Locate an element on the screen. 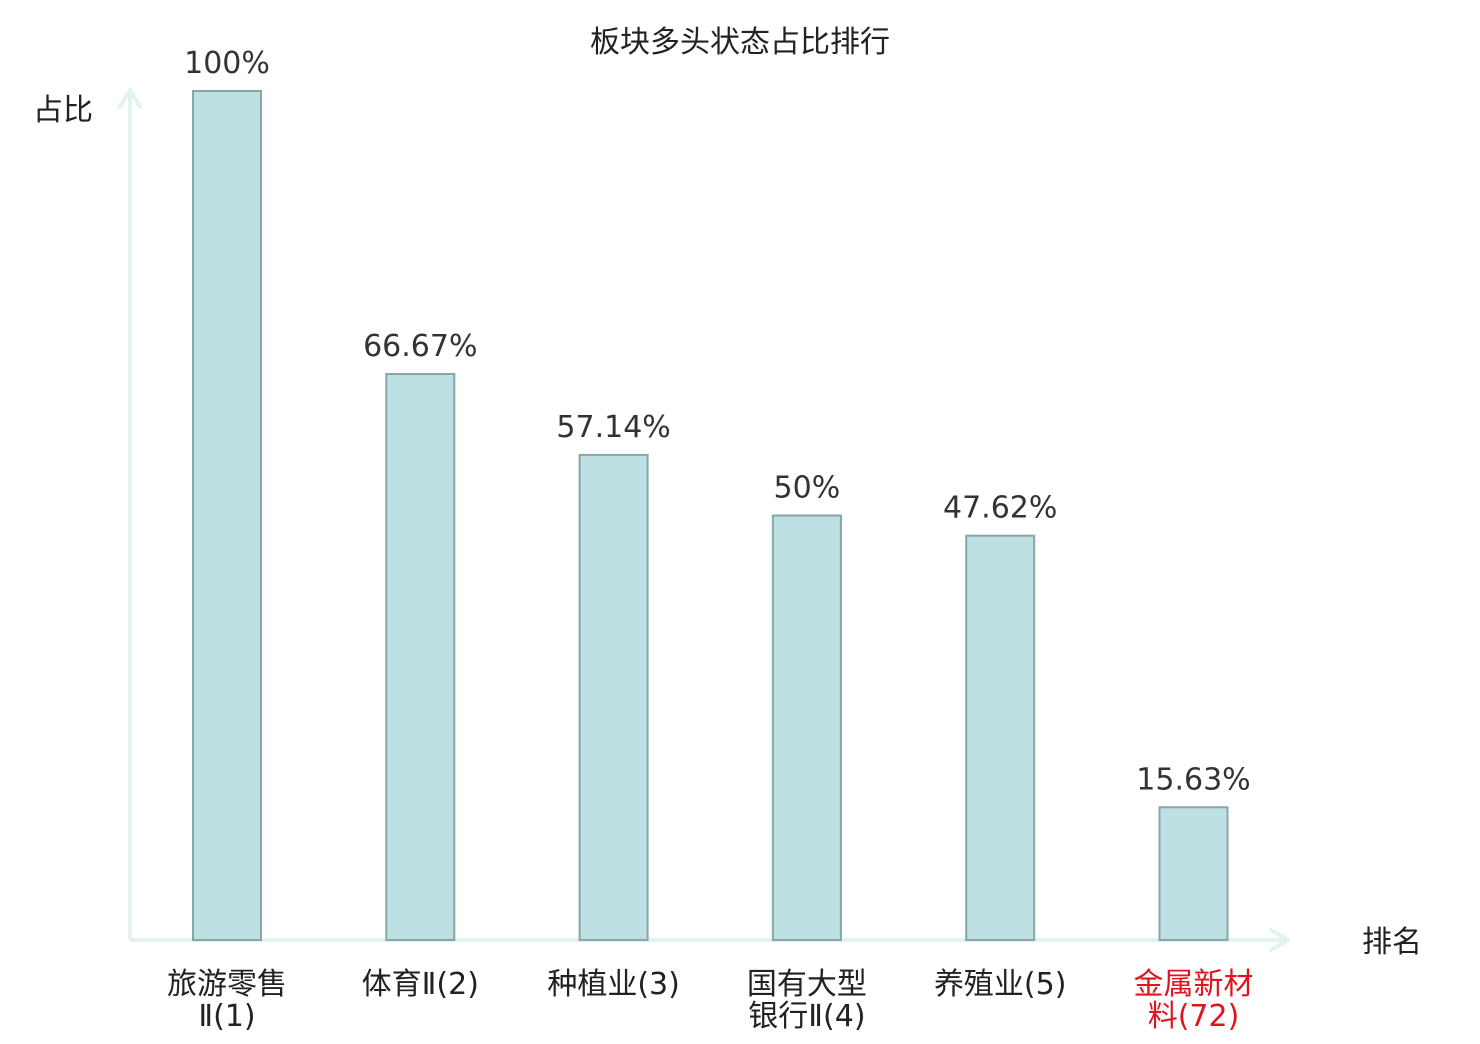 Image resolution: width=1480 pixels, height=1044 pixels. x-axis-label: 排名 is located at coordinates (1392, 942).